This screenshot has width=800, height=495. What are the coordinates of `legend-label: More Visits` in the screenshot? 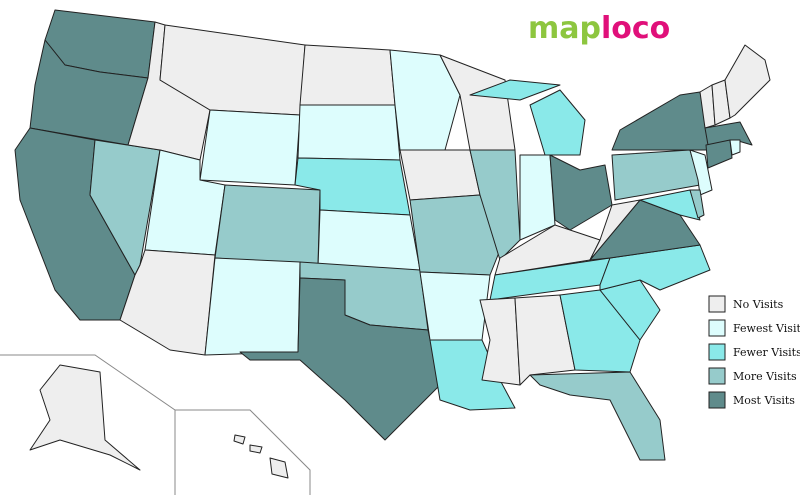 It's located at (765, 376).